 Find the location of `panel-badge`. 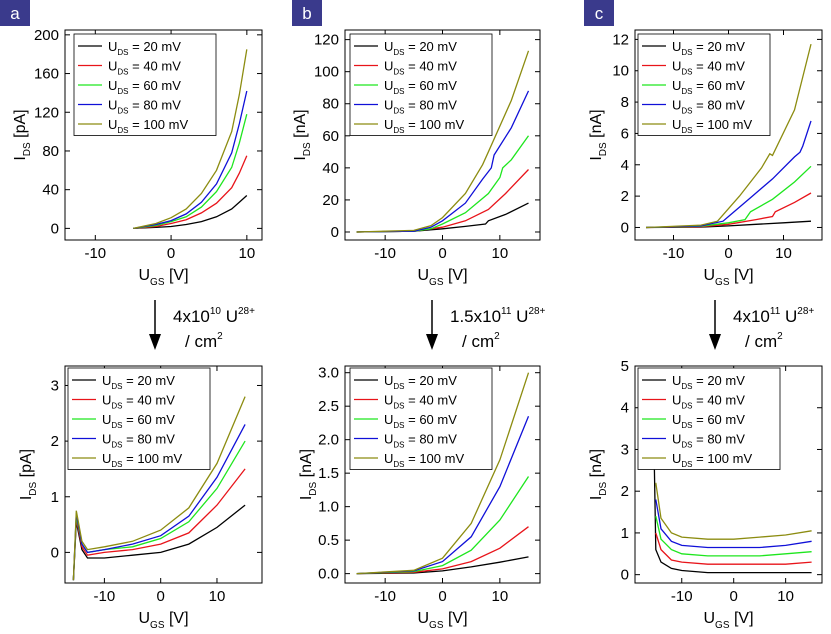

panel-badge is located at coordinates (15, 13).